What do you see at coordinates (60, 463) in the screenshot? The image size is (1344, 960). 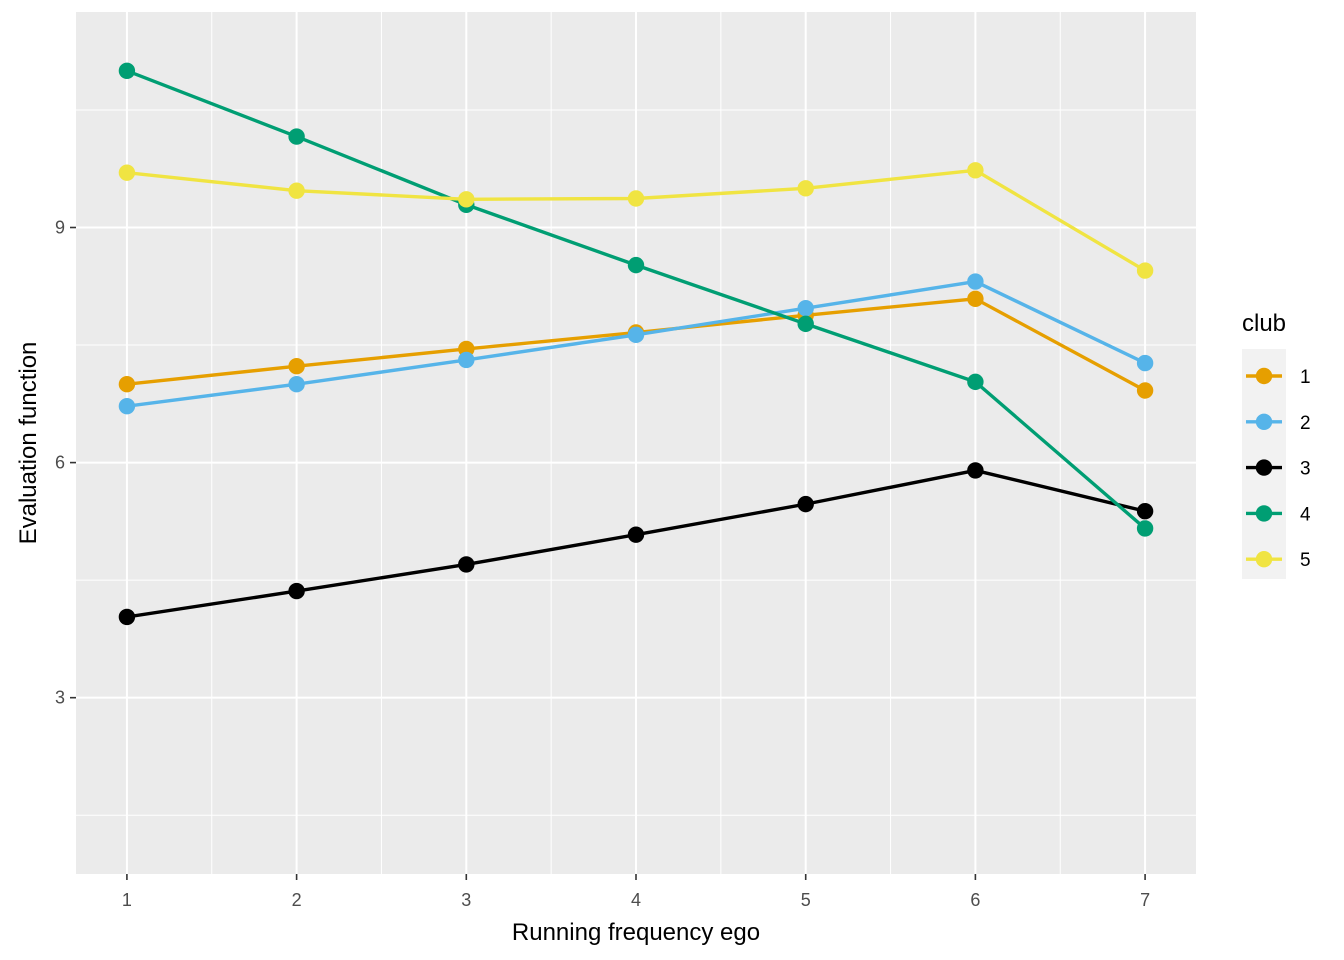 I see `y-tick-label: 6` at bounding box center [60, 463].